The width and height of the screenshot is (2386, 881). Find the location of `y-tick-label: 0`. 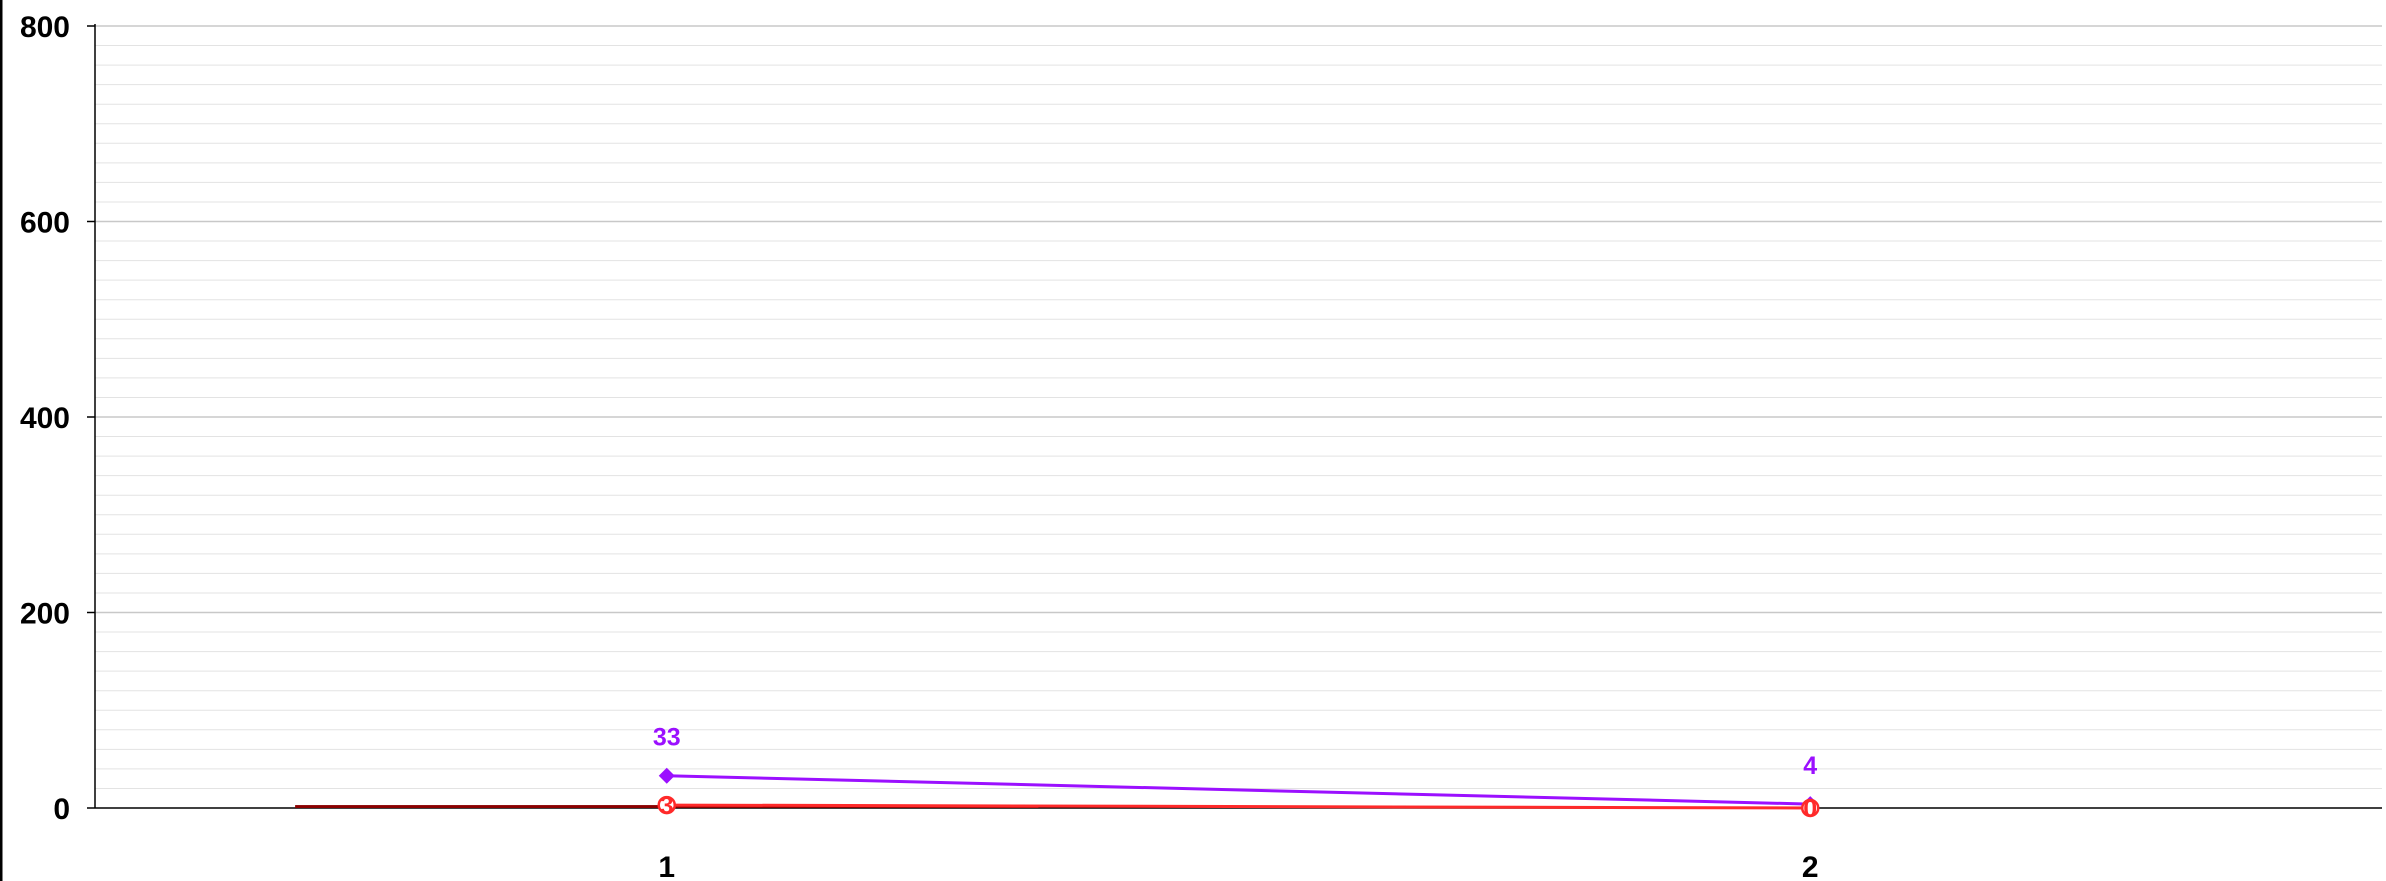

y-tick-label: 0 is located at coordinates (61, 809).